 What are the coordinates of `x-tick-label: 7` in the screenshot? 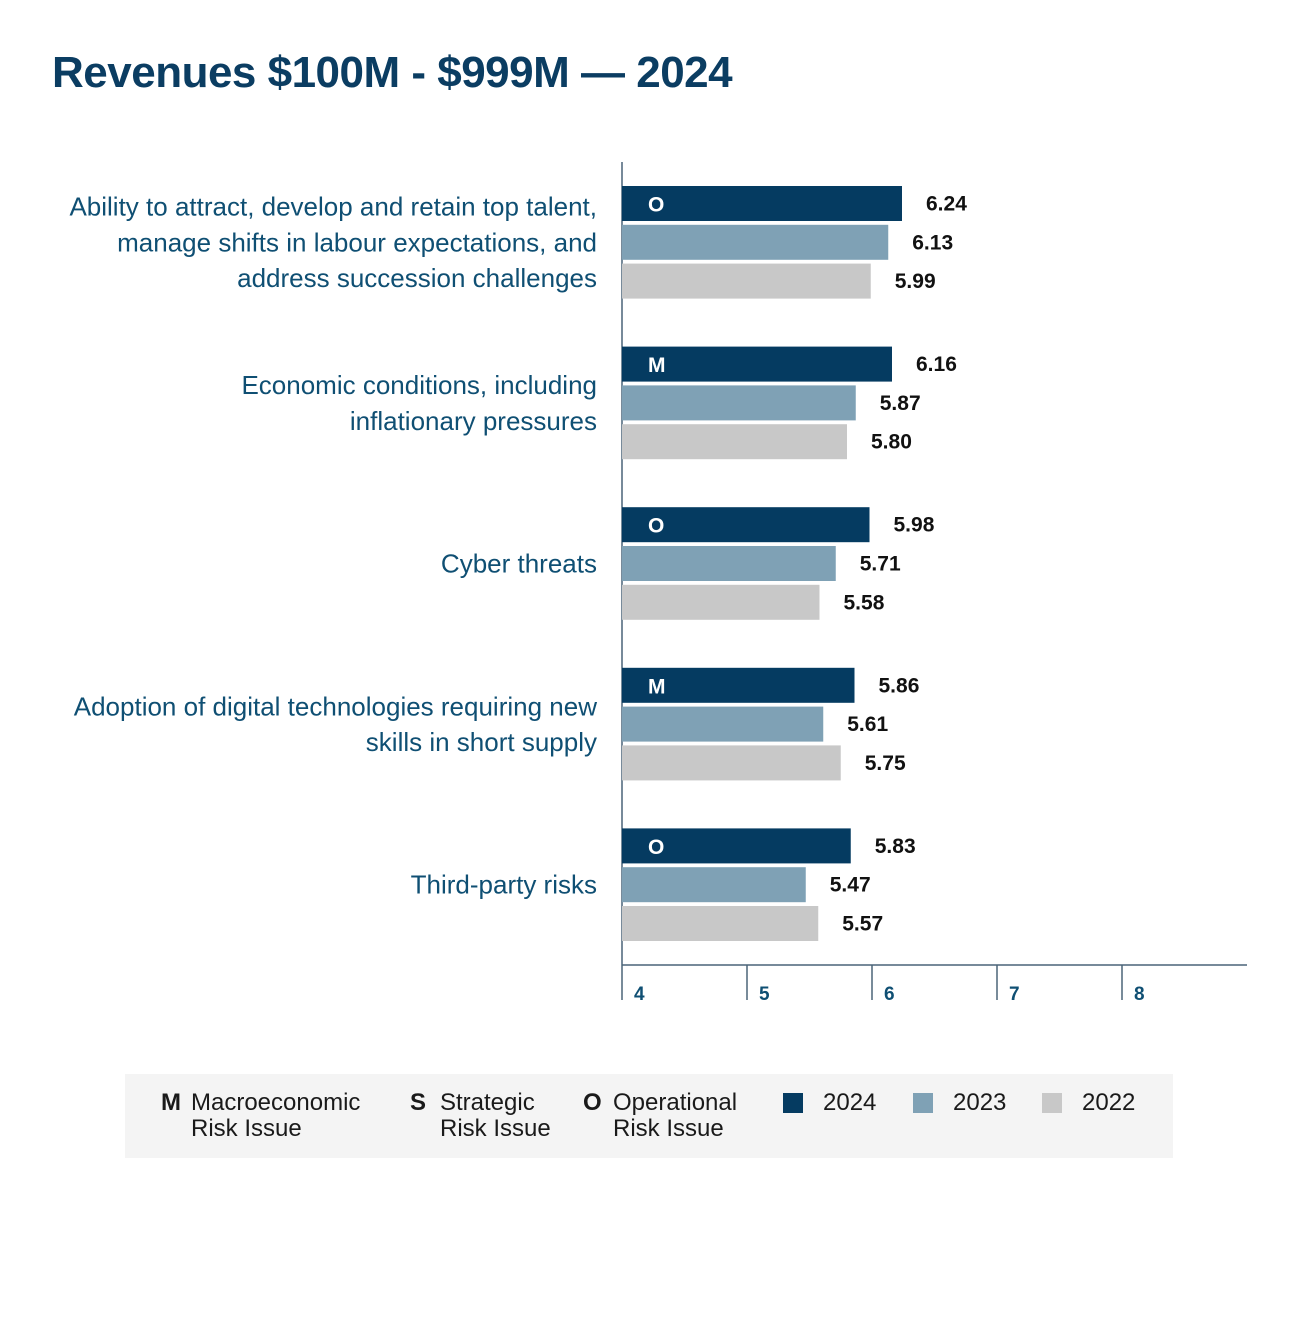 It's located at (1014, 994).